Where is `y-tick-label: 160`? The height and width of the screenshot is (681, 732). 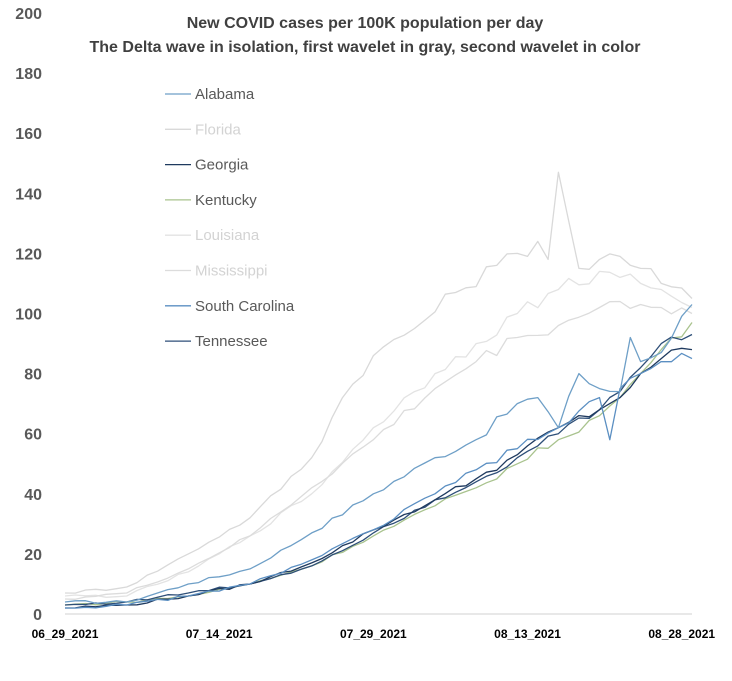 y-tick-label: 160 is located at coordinates (28, 134).